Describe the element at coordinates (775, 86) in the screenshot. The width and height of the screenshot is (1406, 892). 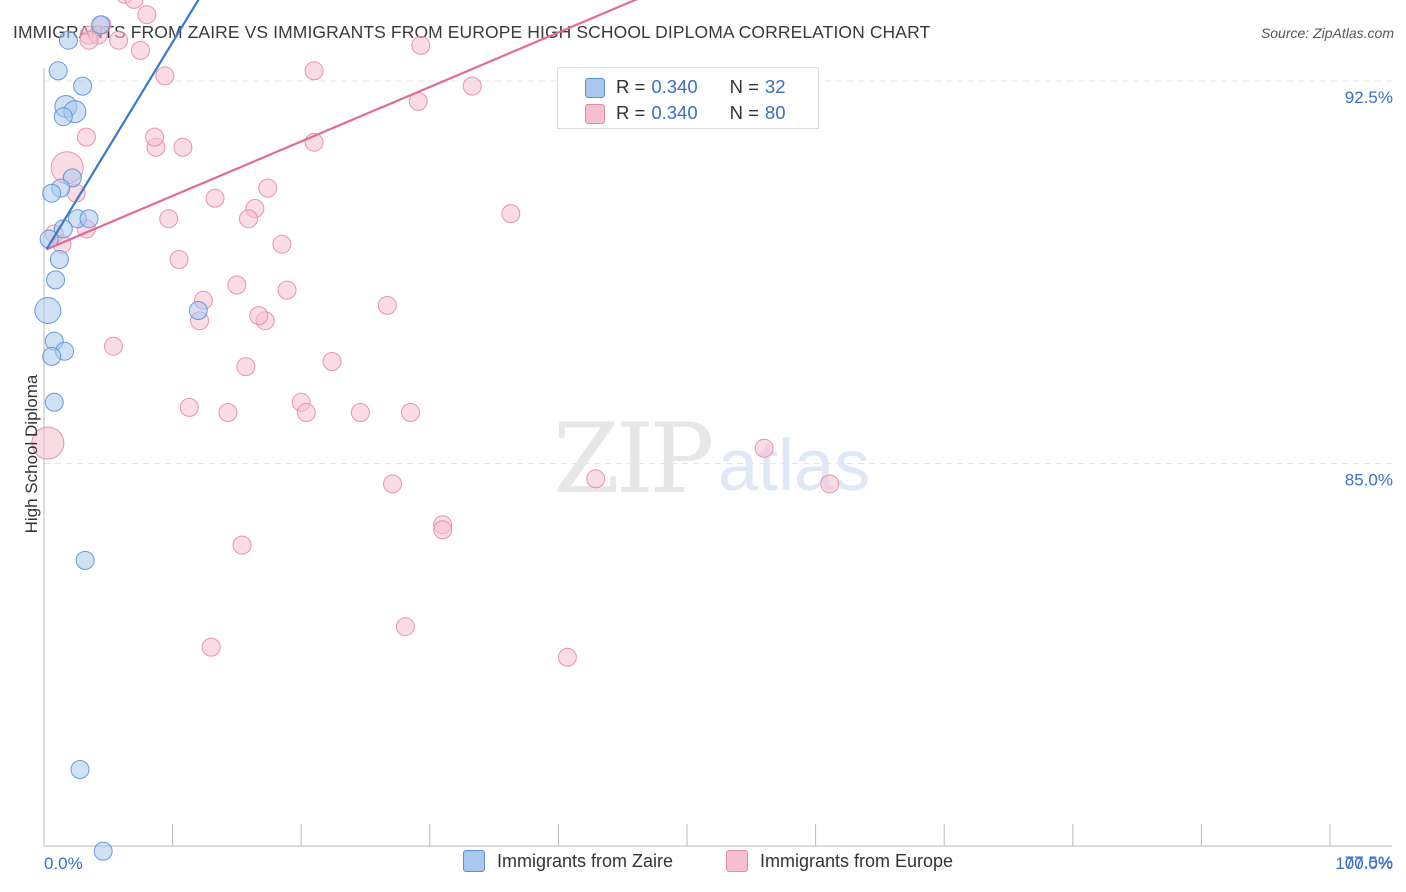
I see `n-value-zaire: 32` at that location.